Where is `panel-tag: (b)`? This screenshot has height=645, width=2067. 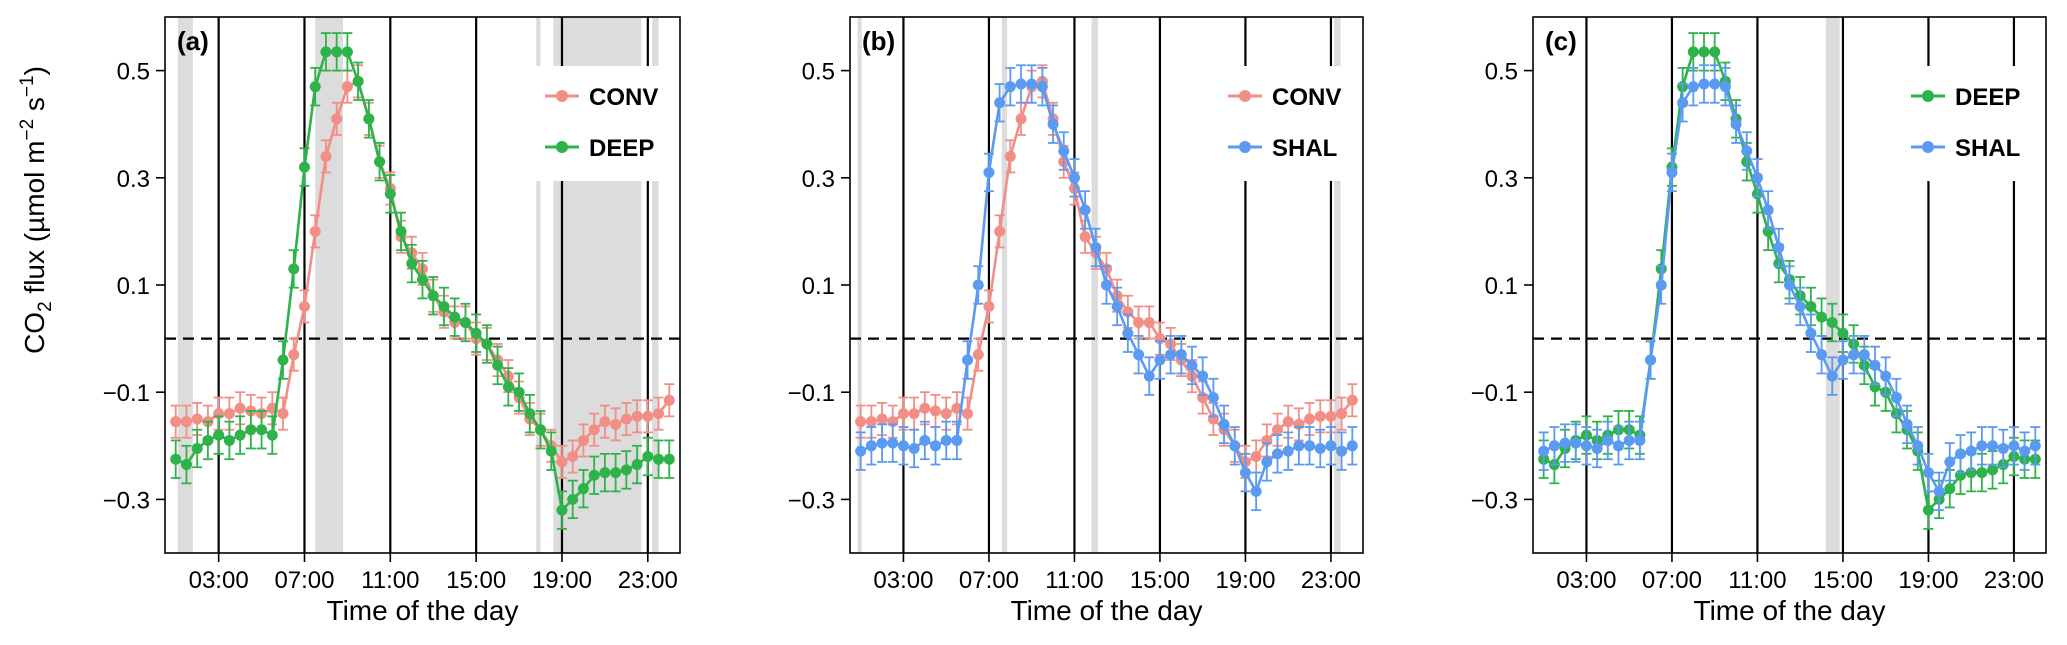 panel-tag: (b) is located at coordinates (878, 41).